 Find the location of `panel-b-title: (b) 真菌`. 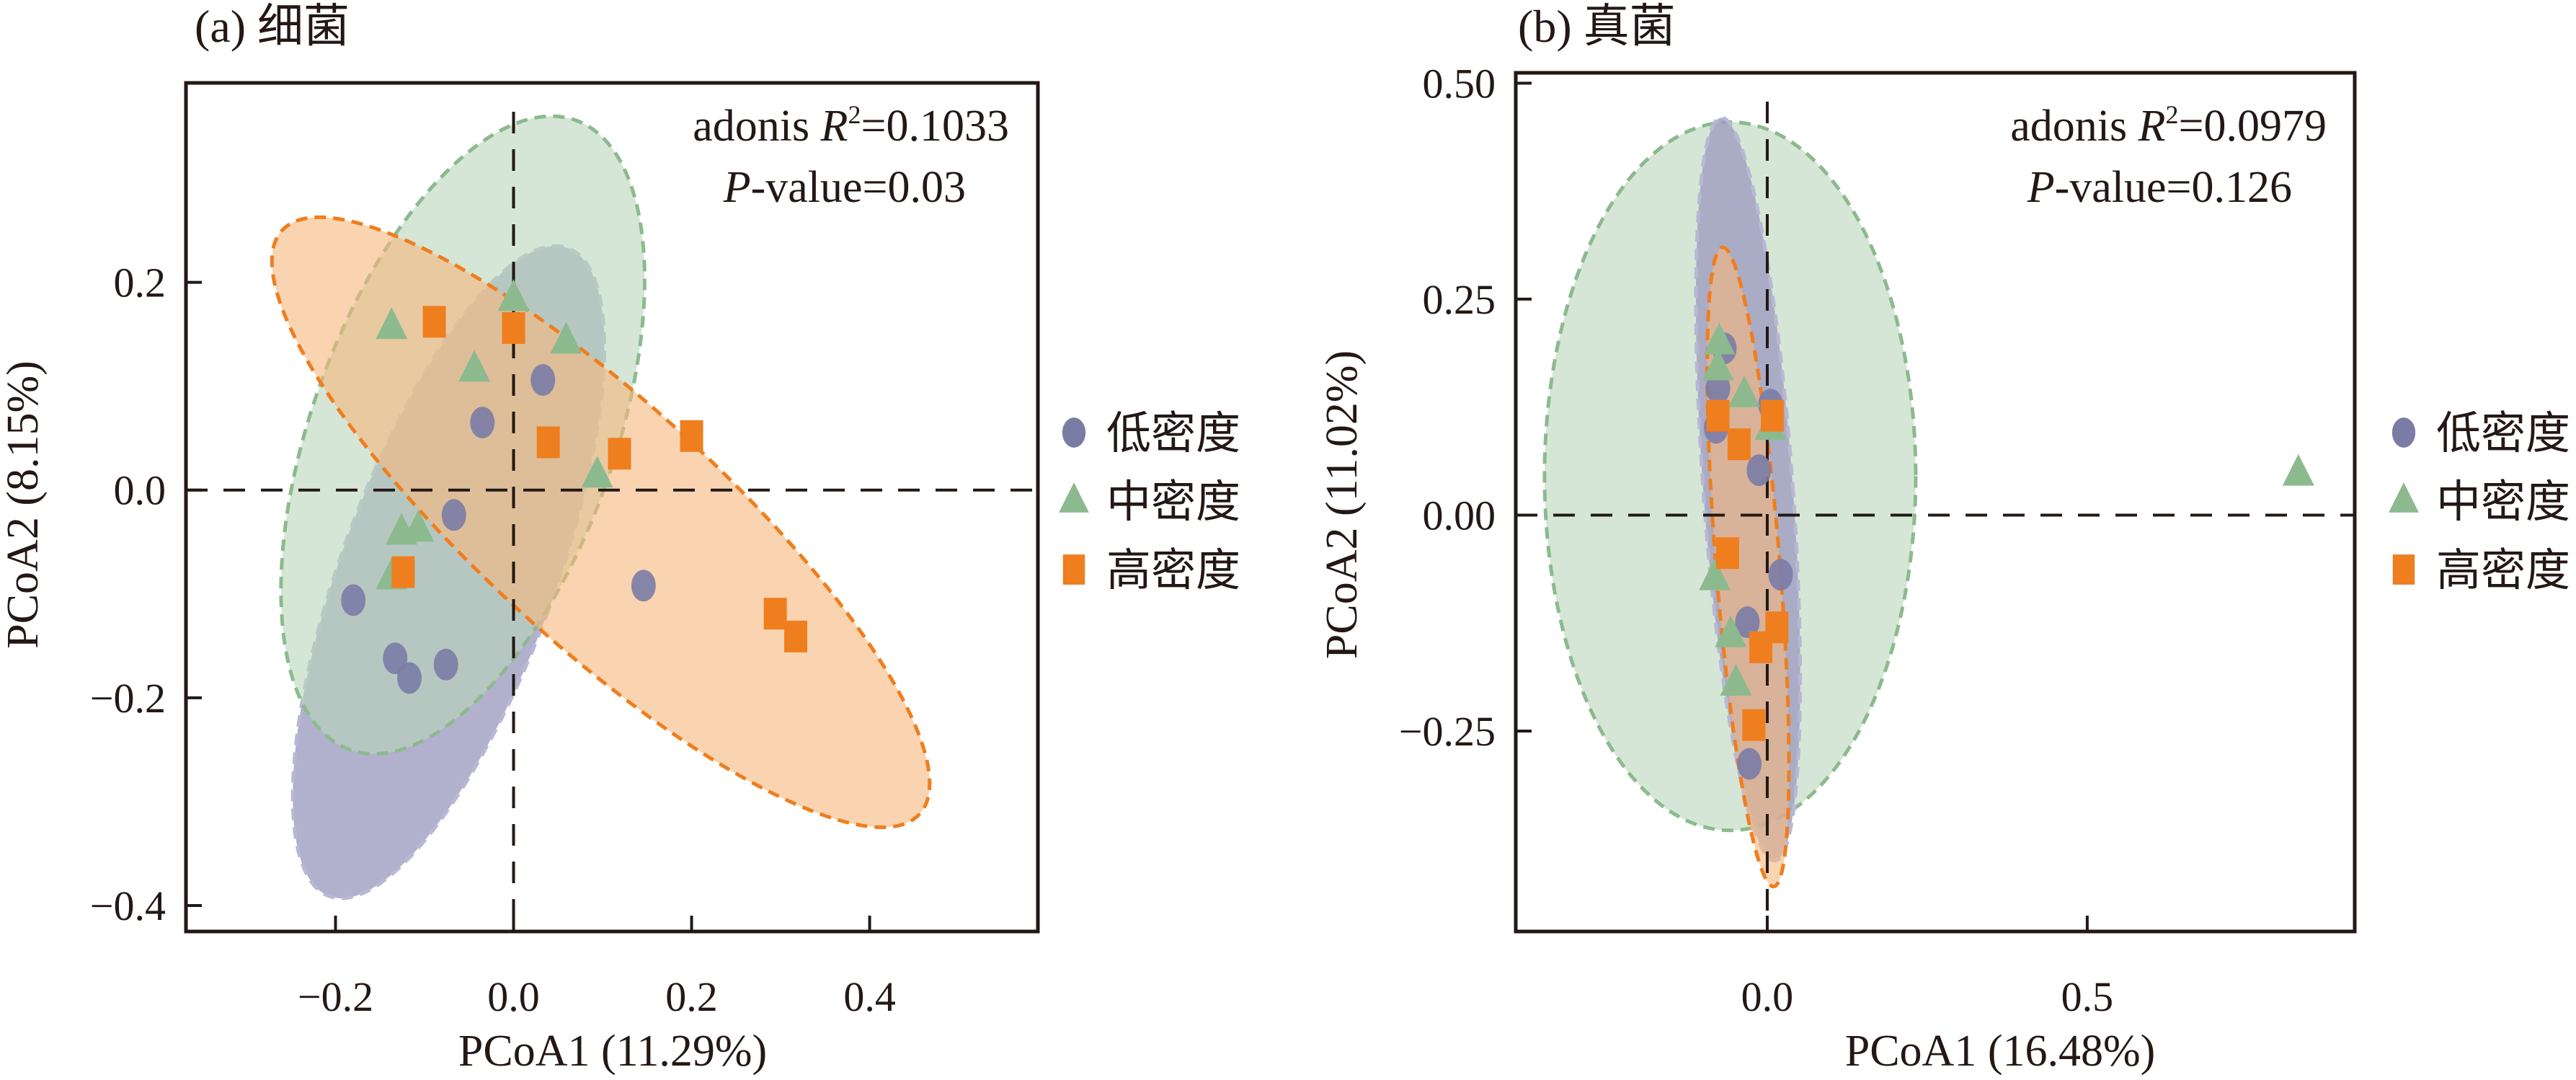

panel-b-title: (b) 真菌 is located at coordinates (1597, 26).